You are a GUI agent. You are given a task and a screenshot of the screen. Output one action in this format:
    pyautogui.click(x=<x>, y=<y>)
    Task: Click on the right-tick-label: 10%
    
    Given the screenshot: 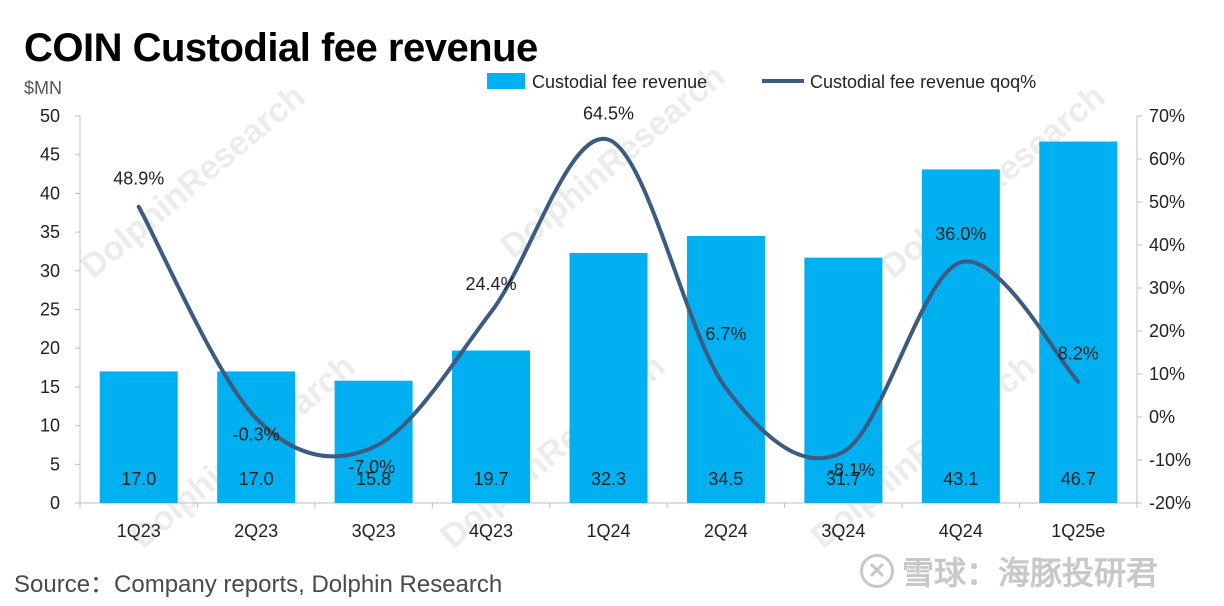 What is the action you would take?
    pyautogui.click(x=1167, y=374)
    